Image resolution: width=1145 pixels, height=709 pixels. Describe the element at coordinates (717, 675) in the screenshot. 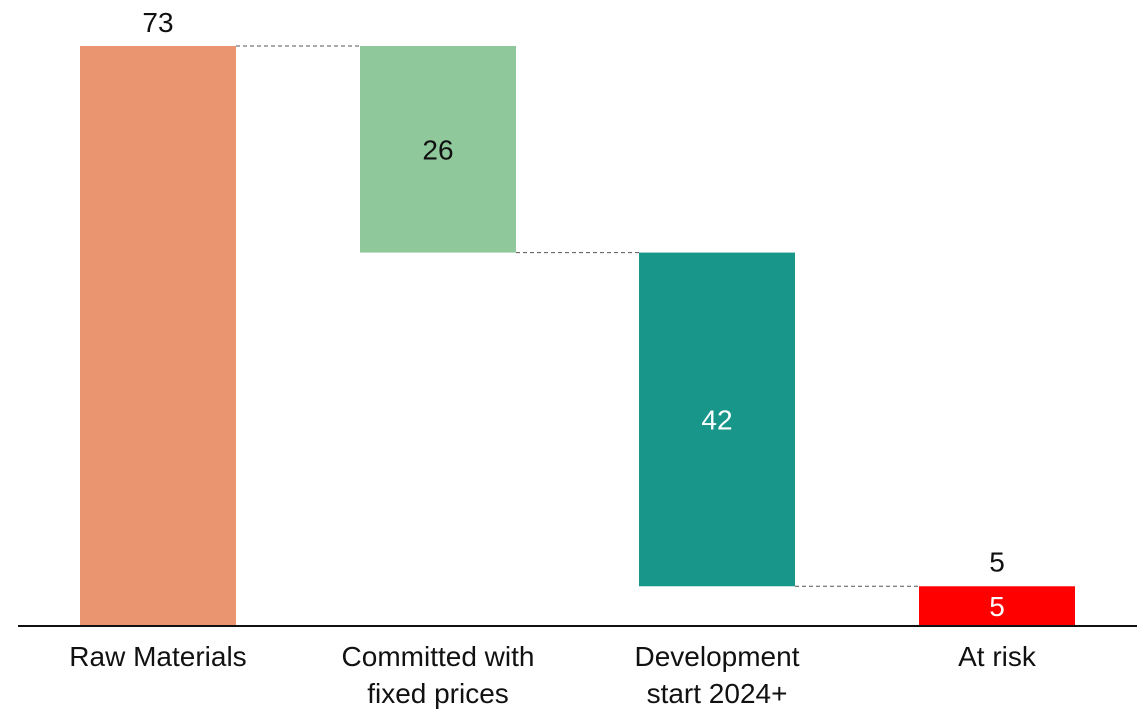

I see `category-label-3: Development start 2024+` at that location.